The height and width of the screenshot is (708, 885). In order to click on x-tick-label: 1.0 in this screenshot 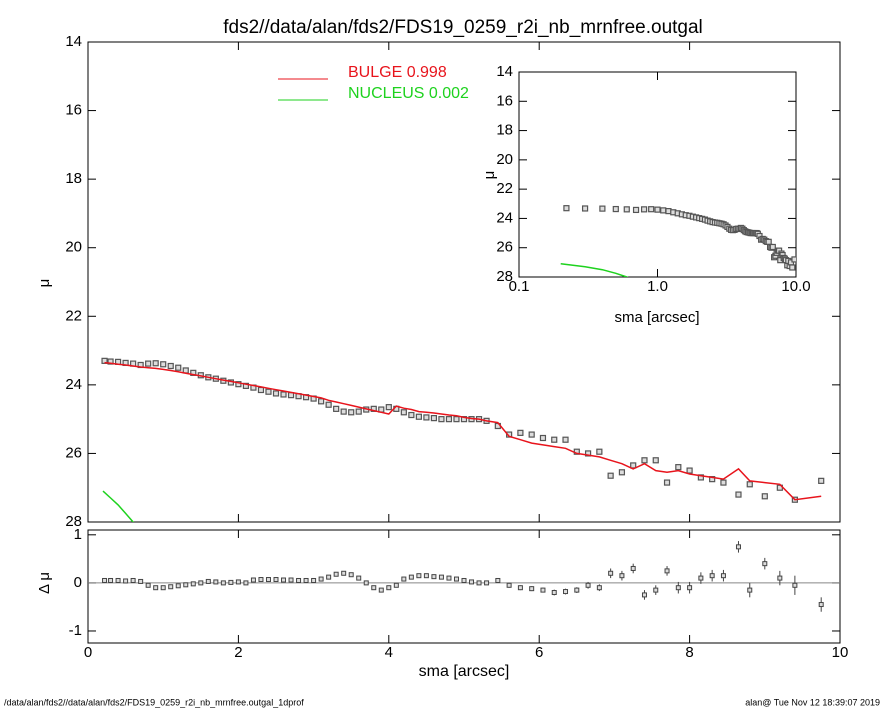, I will do `click(657, 286)`.